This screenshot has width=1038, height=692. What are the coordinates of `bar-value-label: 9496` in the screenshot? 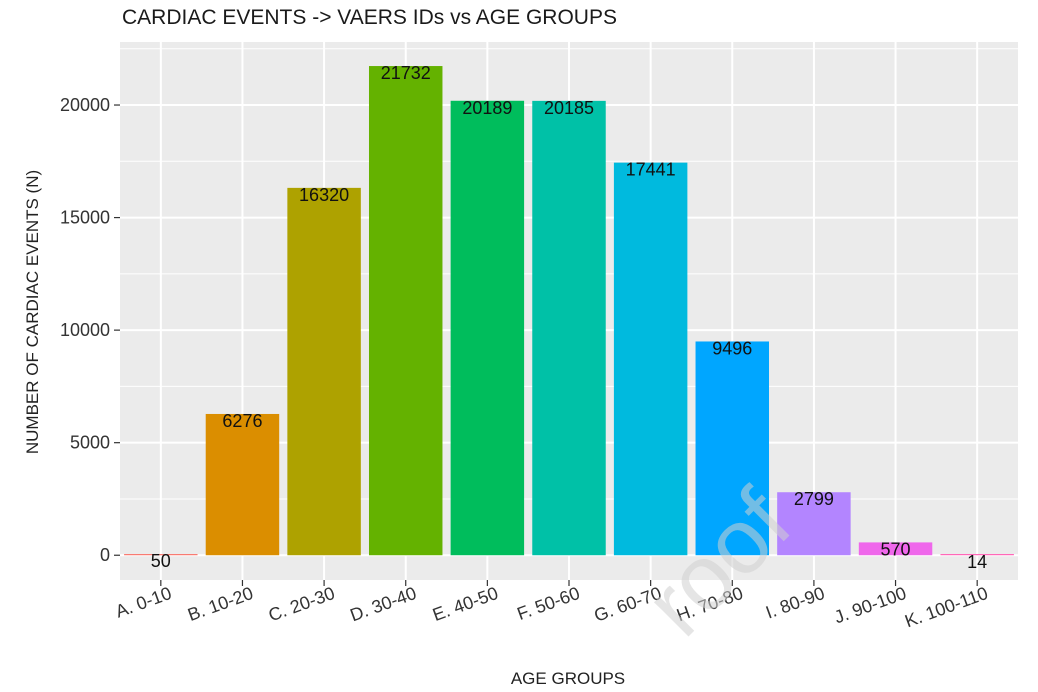 It's located at (732, 348).